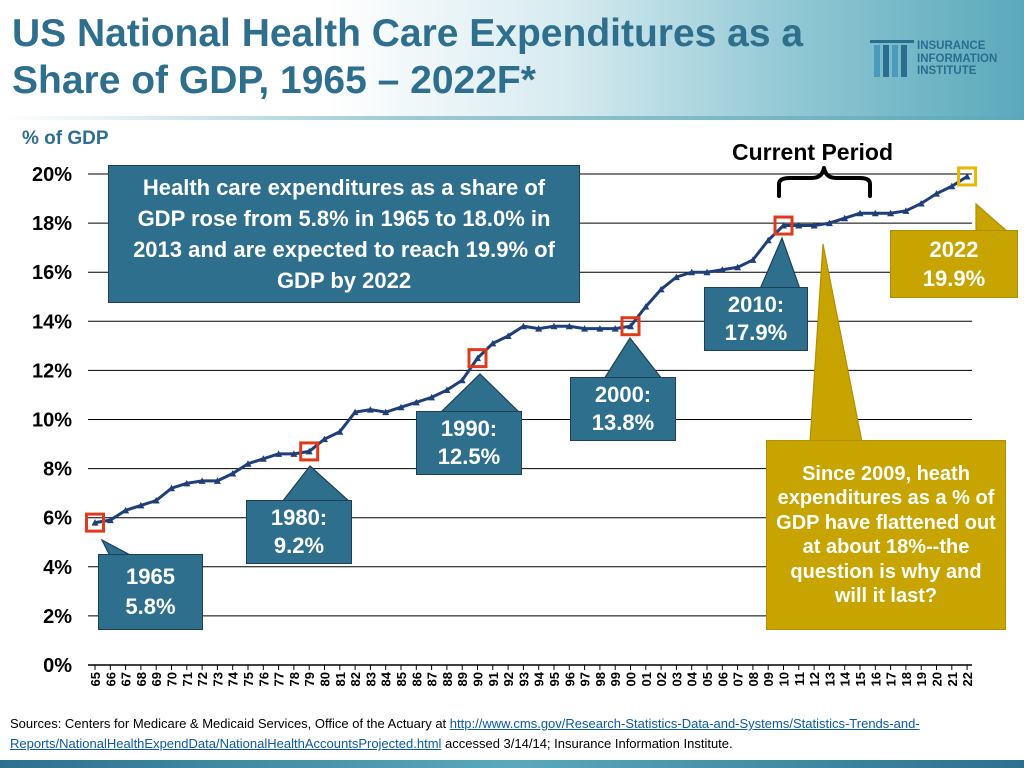 The width and height of the screenshot is (1024, 768). Describe the element at coordinates (756, 332) in the screenshot. I see `callout-2010-value: 17.9%` at that location.